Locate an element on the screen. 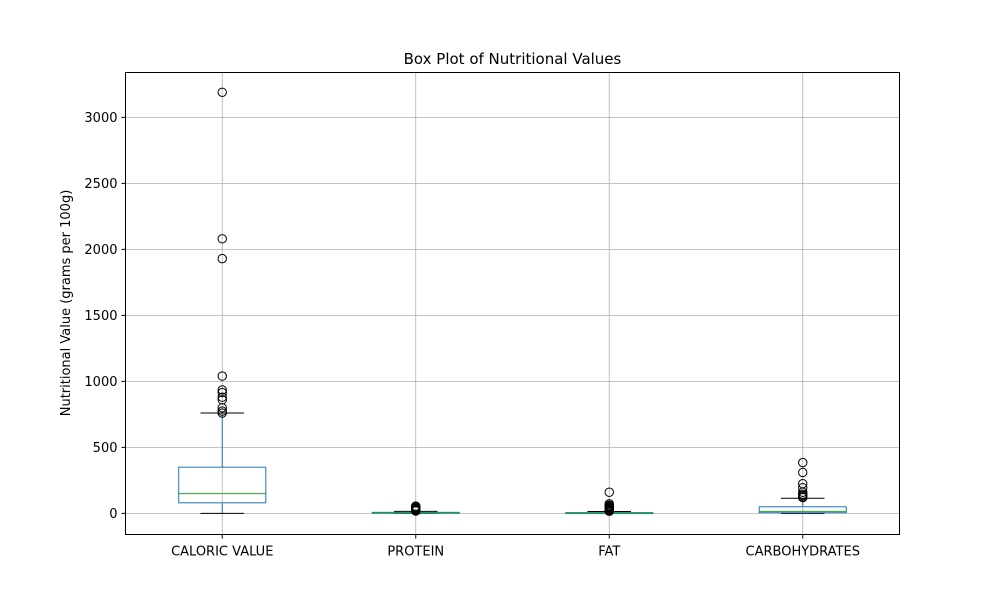  x-tick-label: FAT is located at coordinates (609, 552).